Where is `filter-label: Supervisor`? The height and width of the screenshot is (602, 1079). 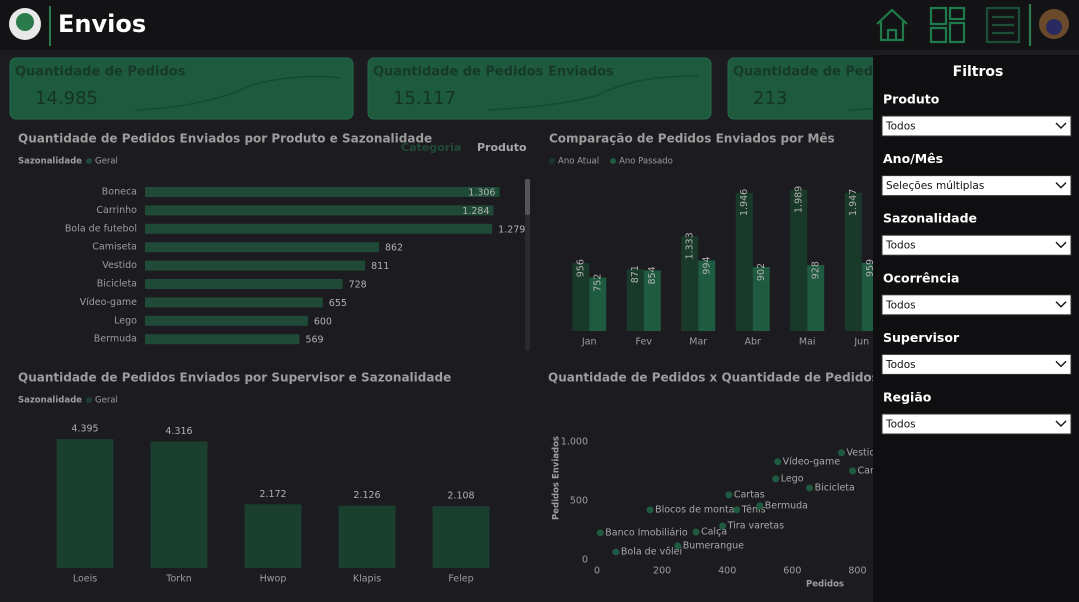
filter-label: Supervisor is located at coordinates (921, 337).